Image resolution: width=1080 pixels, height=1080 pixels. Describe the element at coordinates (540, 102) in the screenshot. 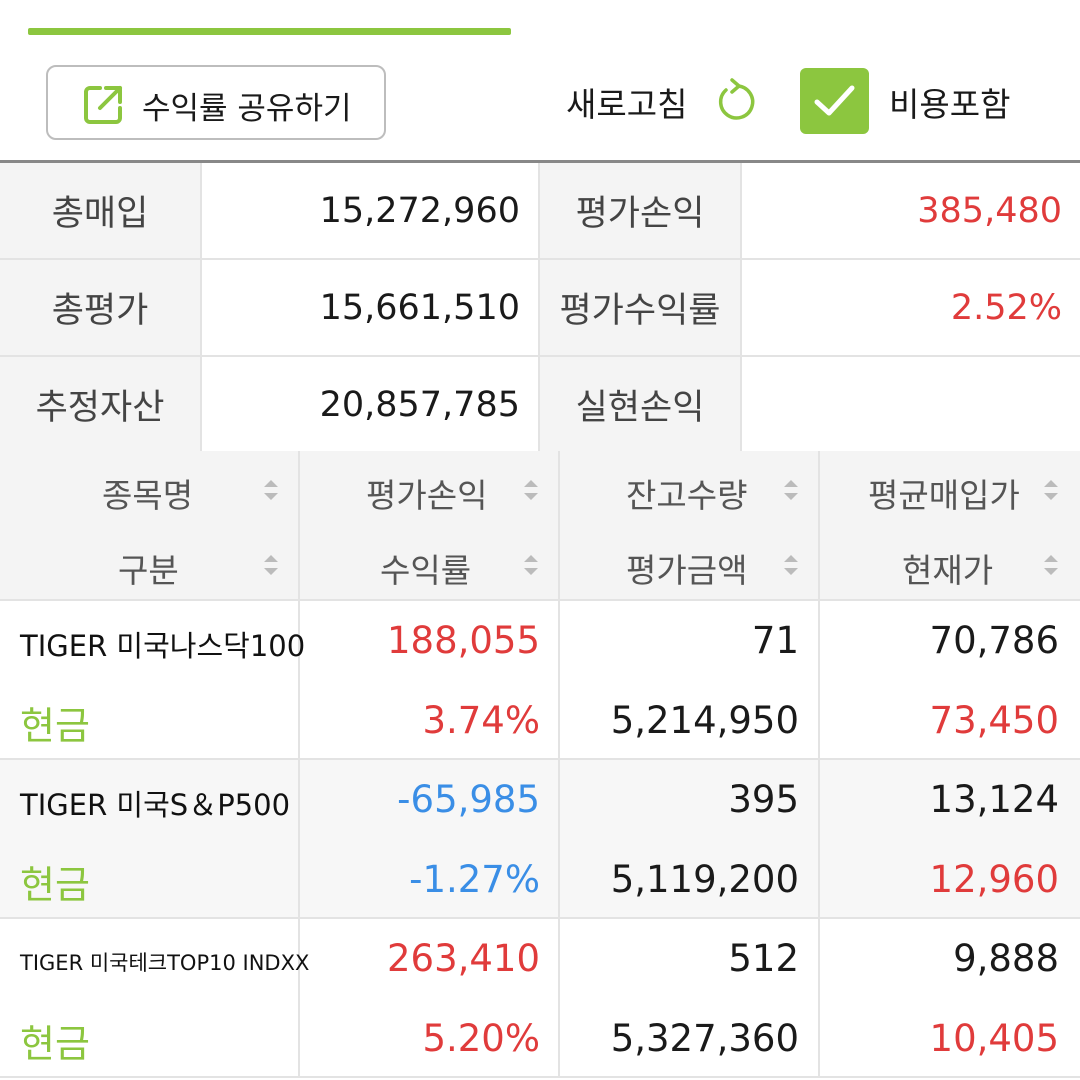

I see `toolbar: 수익률 공유하기 새로고침 비용포함` at that location.